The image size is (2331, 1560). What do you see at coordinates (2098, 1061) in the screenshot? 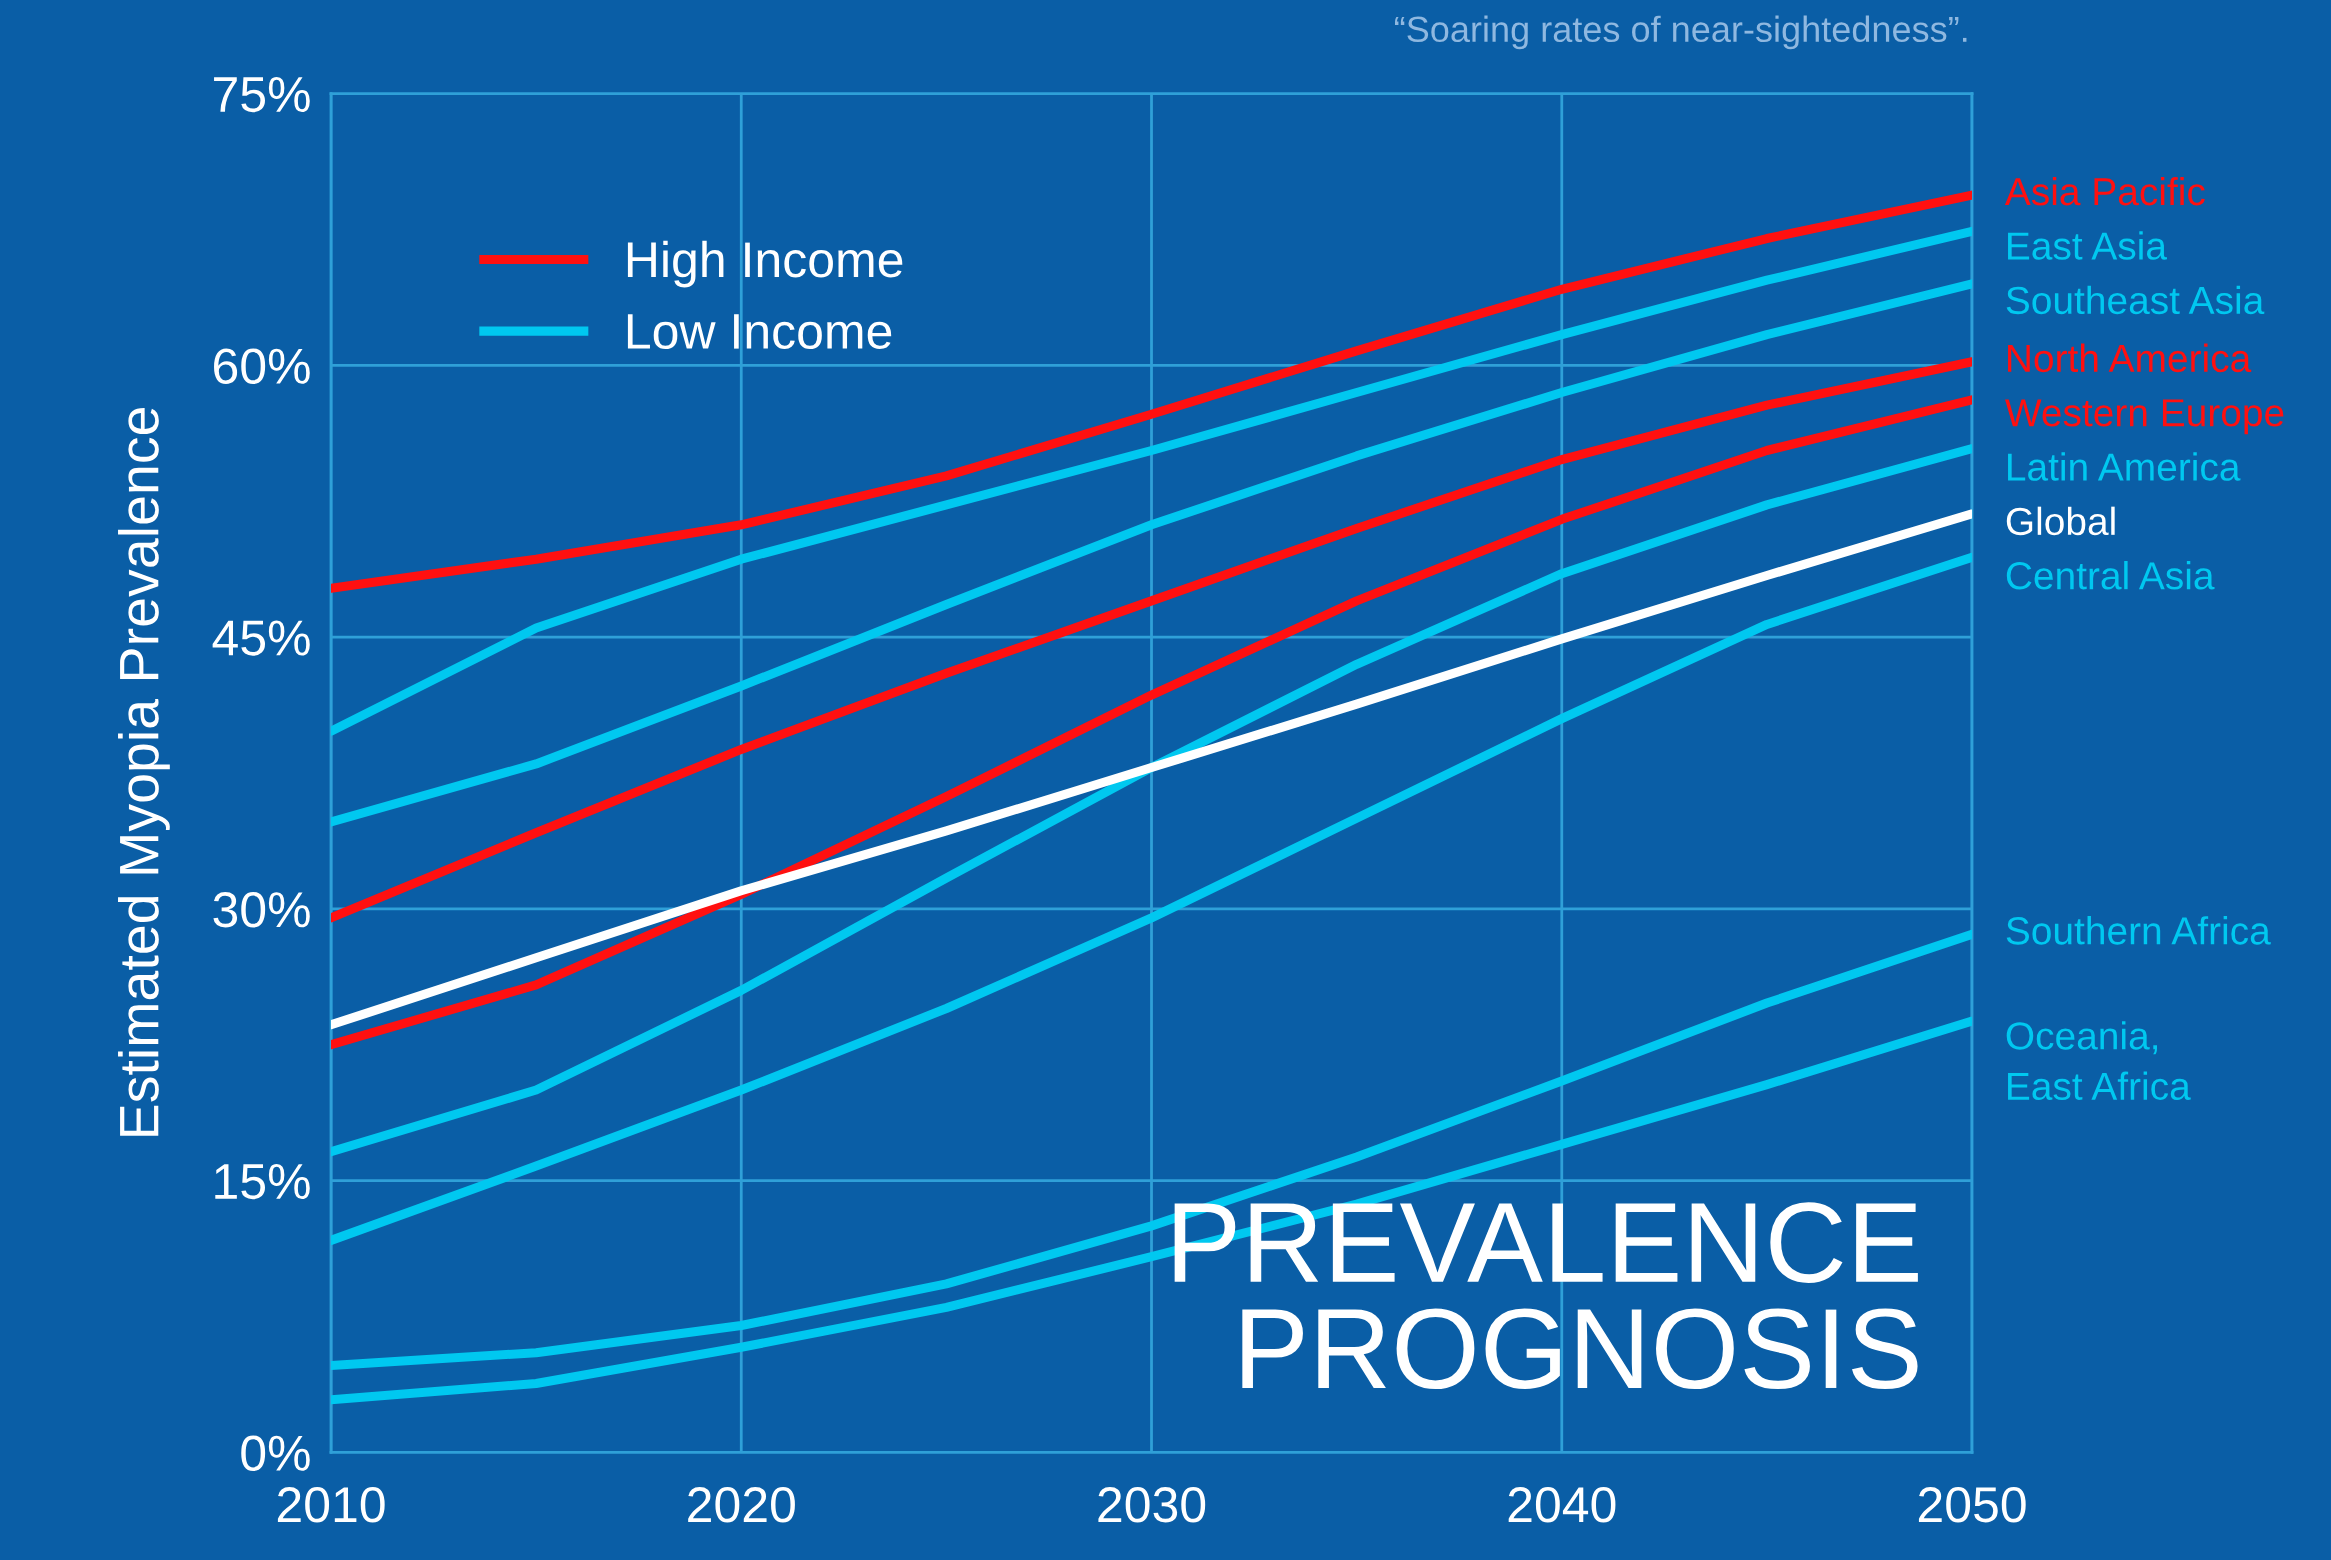
I see `series-label: Oceania, East Africa` at bounding box center [2098, 1061].